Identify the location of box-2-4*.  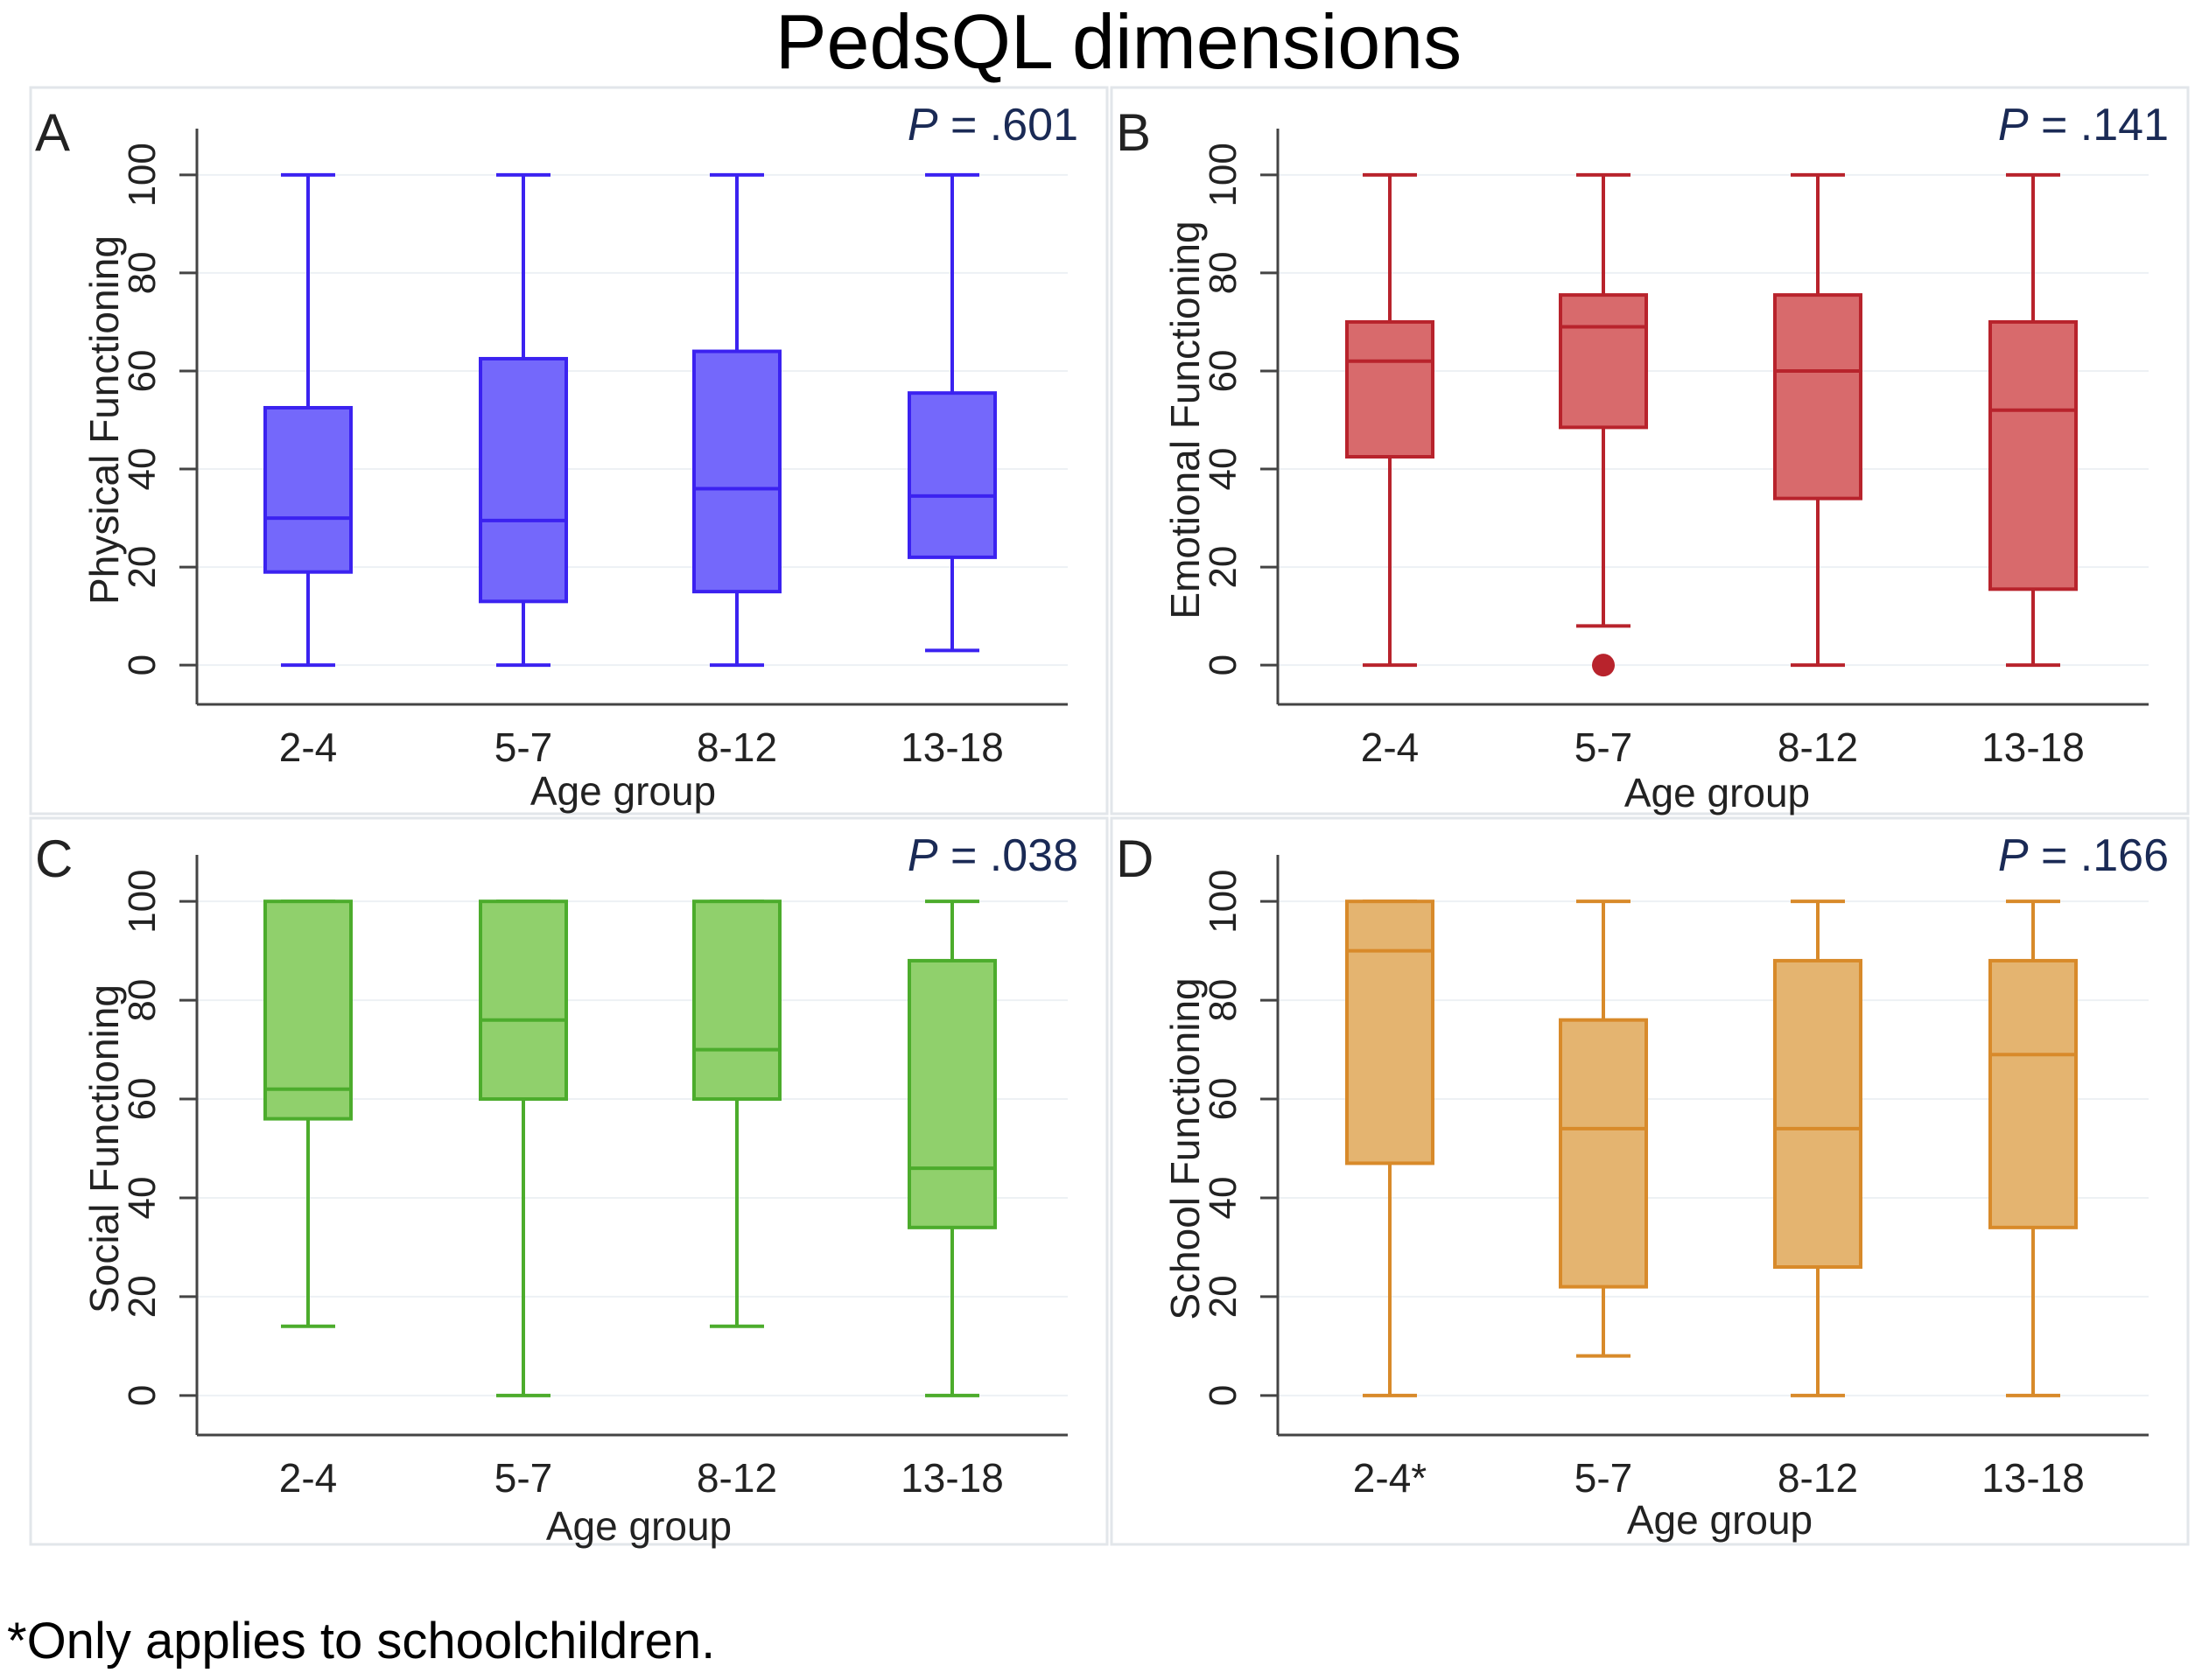
(1389, 1148).